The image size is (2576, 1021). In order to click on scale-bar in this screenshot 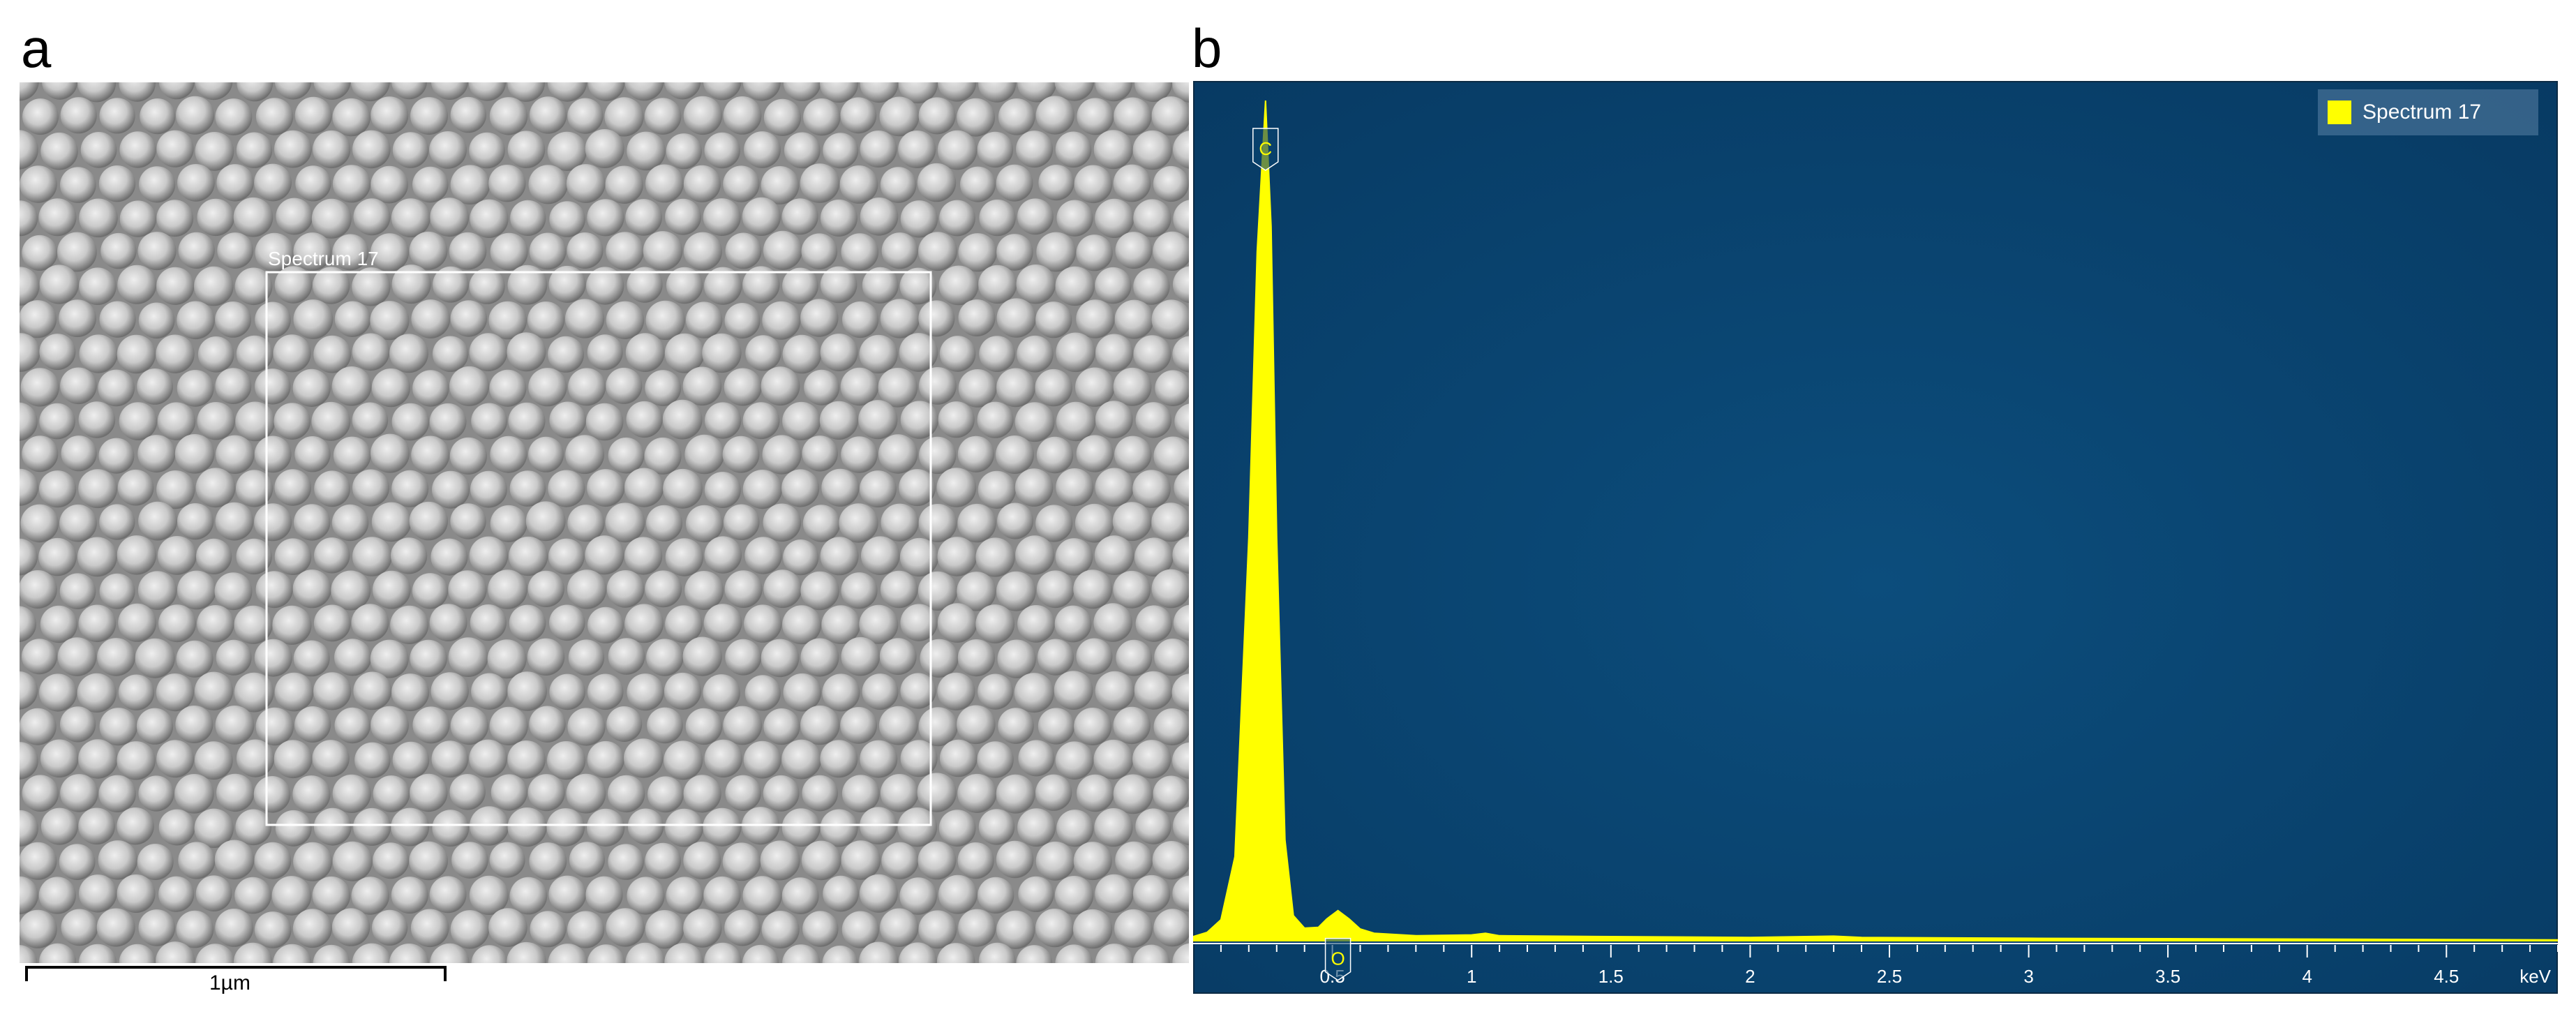, I will do `click(236, 976)`.